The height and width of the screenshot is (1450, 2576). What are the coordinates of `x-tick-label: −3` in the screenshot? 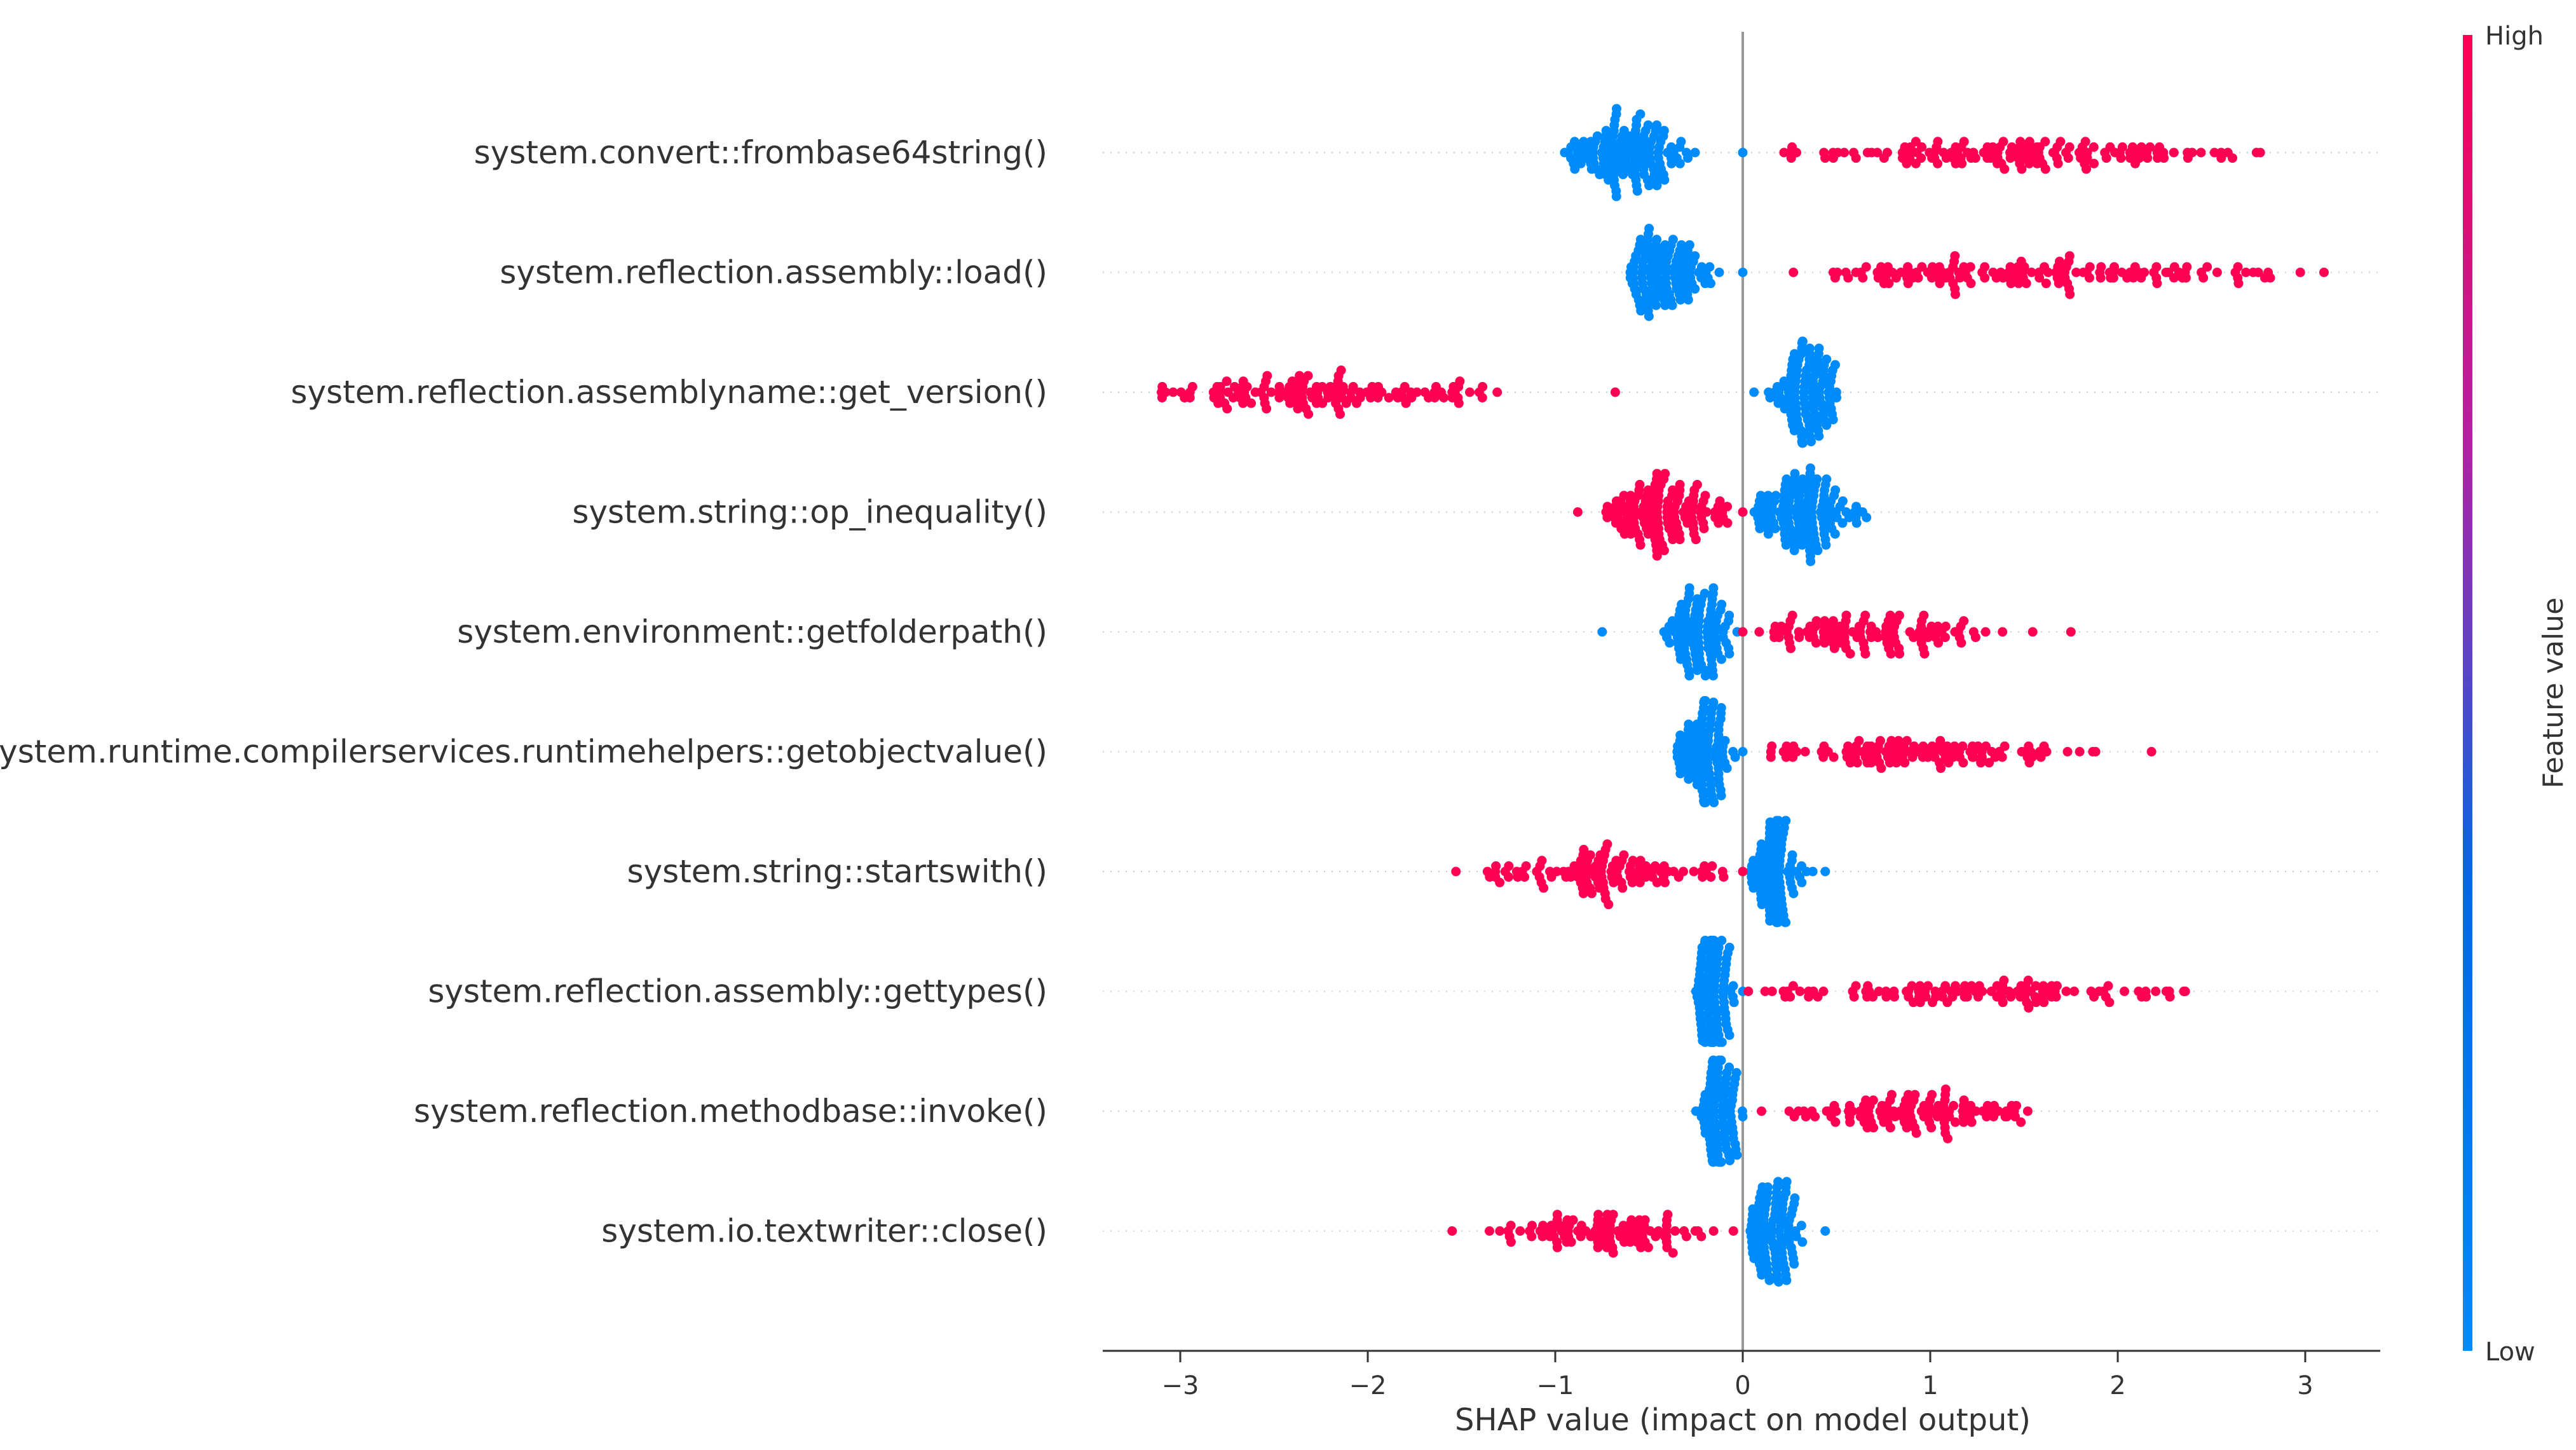 It's located at (1180, 1386).